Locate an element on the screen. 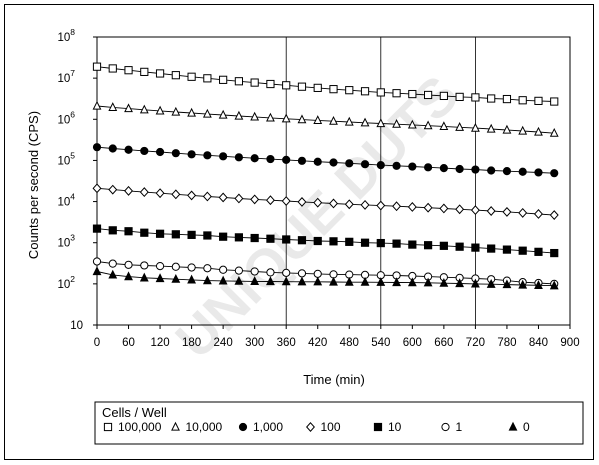  x-tick-label: 540 is located at coordinates (380, 343).